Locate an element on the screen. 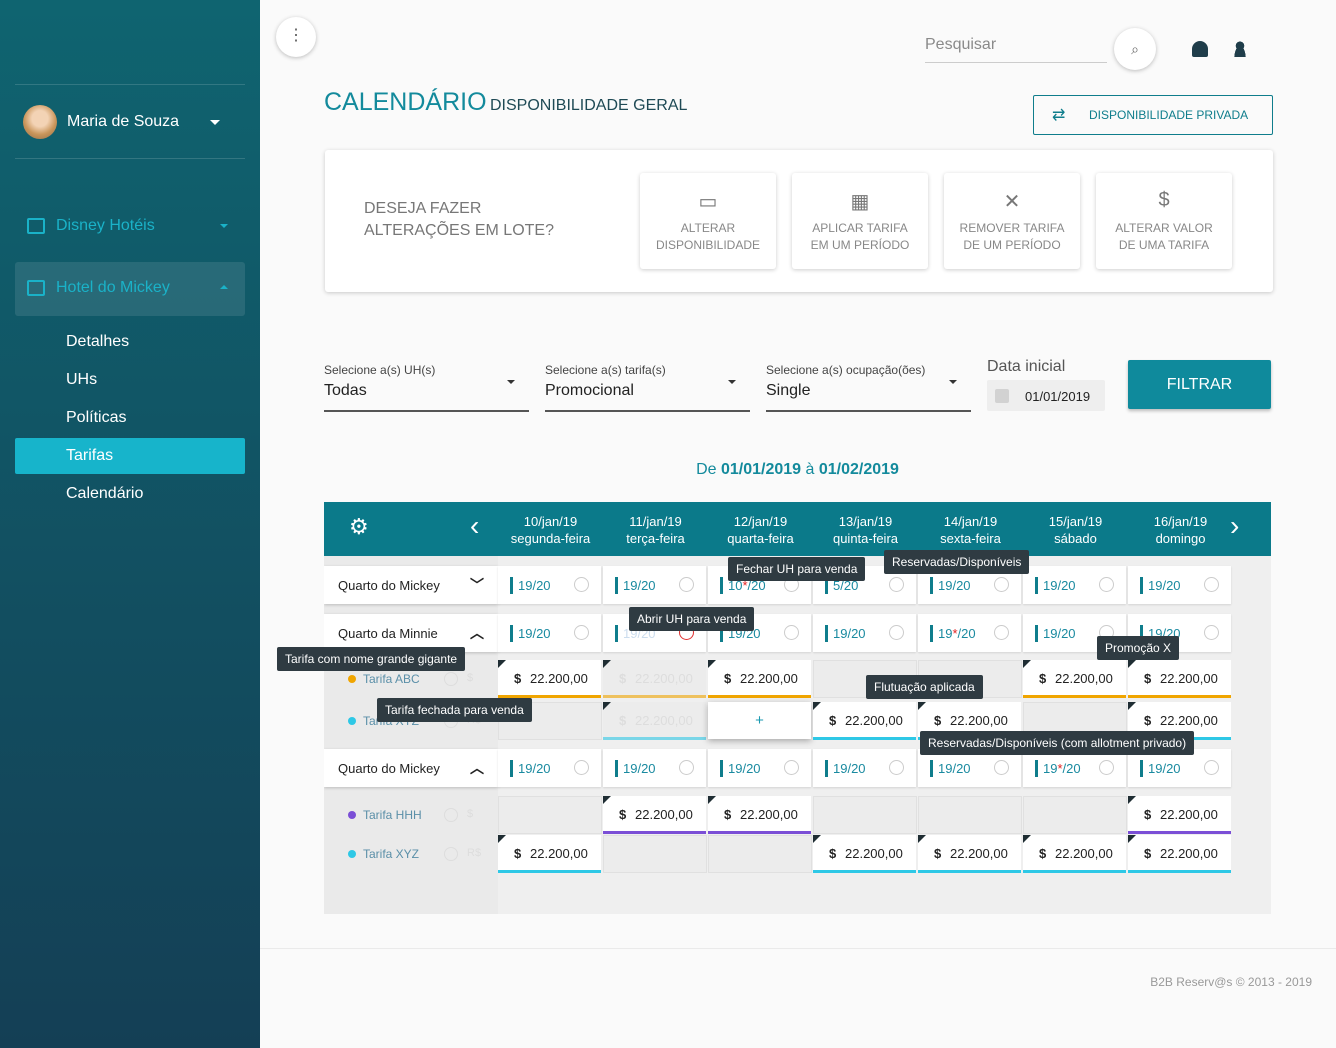 This screenshot has width=1336, height=1048. menu-item: Hotel do Mickey is located at coordinates (113, 287).